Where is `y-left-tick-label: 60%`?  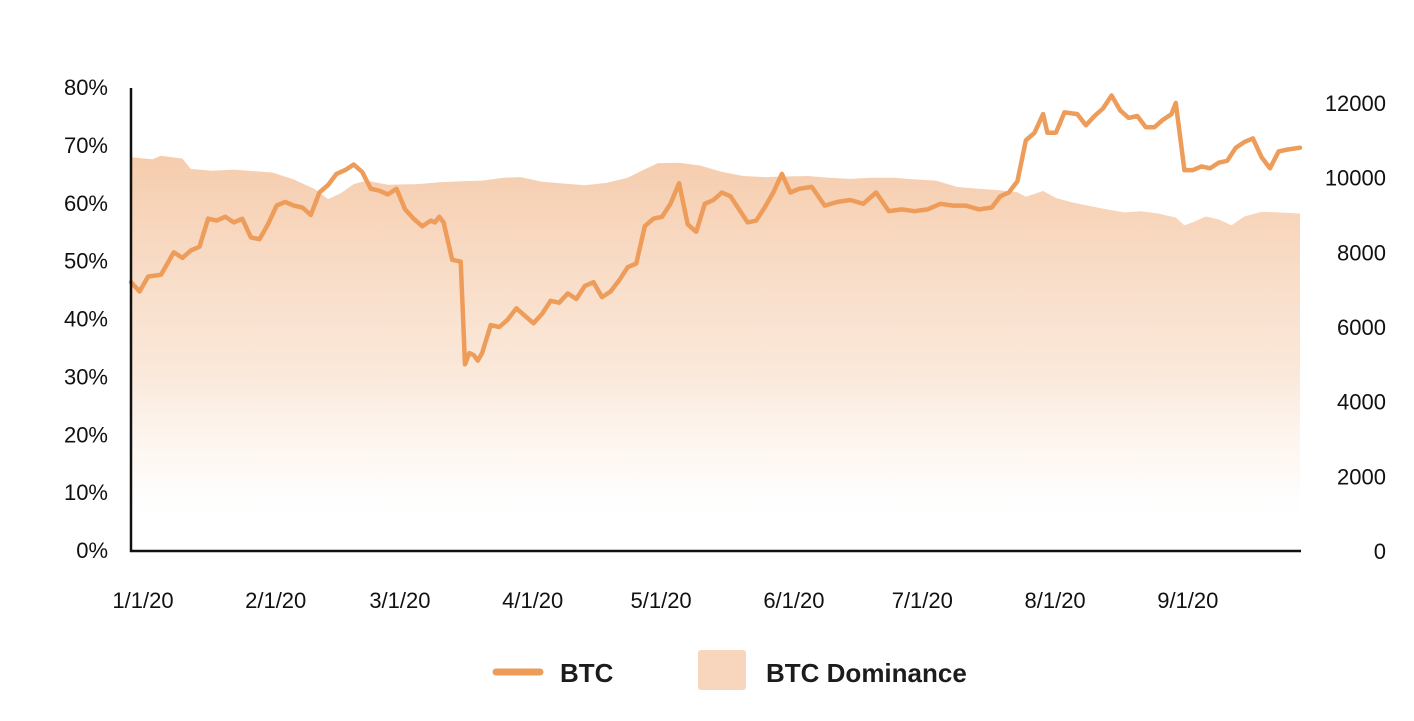 y-left-tick-label: 60% is located at coordinates (86, 203).